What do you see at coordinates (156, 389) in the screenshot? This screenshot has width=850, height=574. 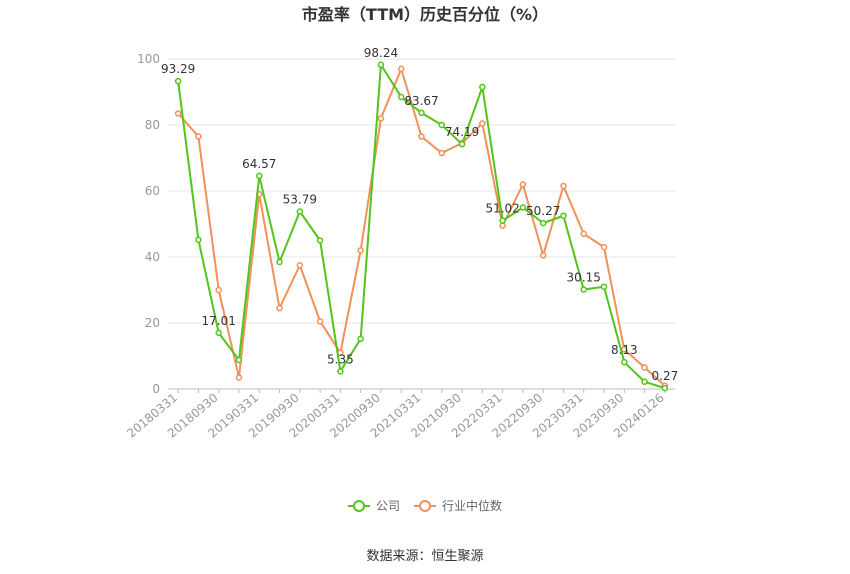 I see `y-tick-label: 0` at bounding box center [156, 389].